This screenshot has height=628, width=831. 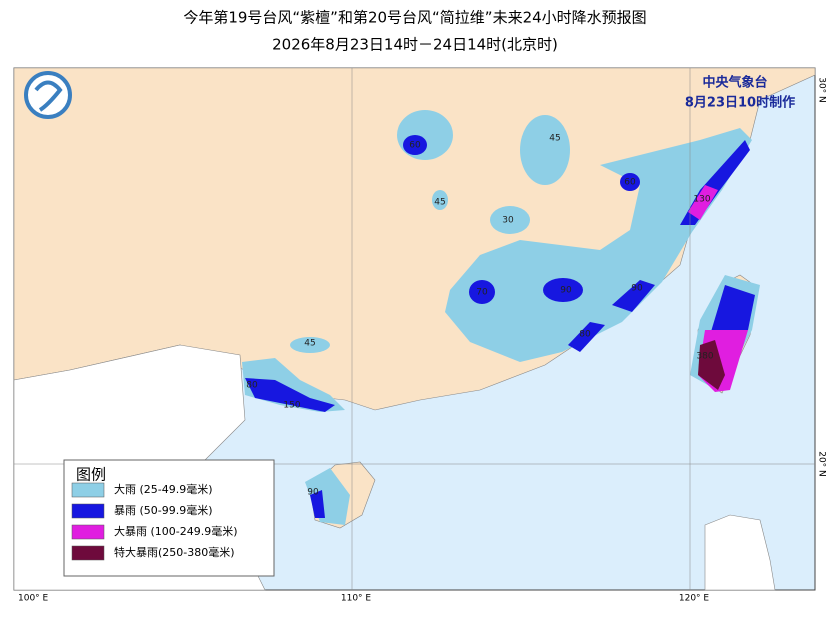 What do you see at coordinates (740, 103) in the screenshot?
I see `issue-time: 8月23日10时制作` at bounding box center [740, 103].